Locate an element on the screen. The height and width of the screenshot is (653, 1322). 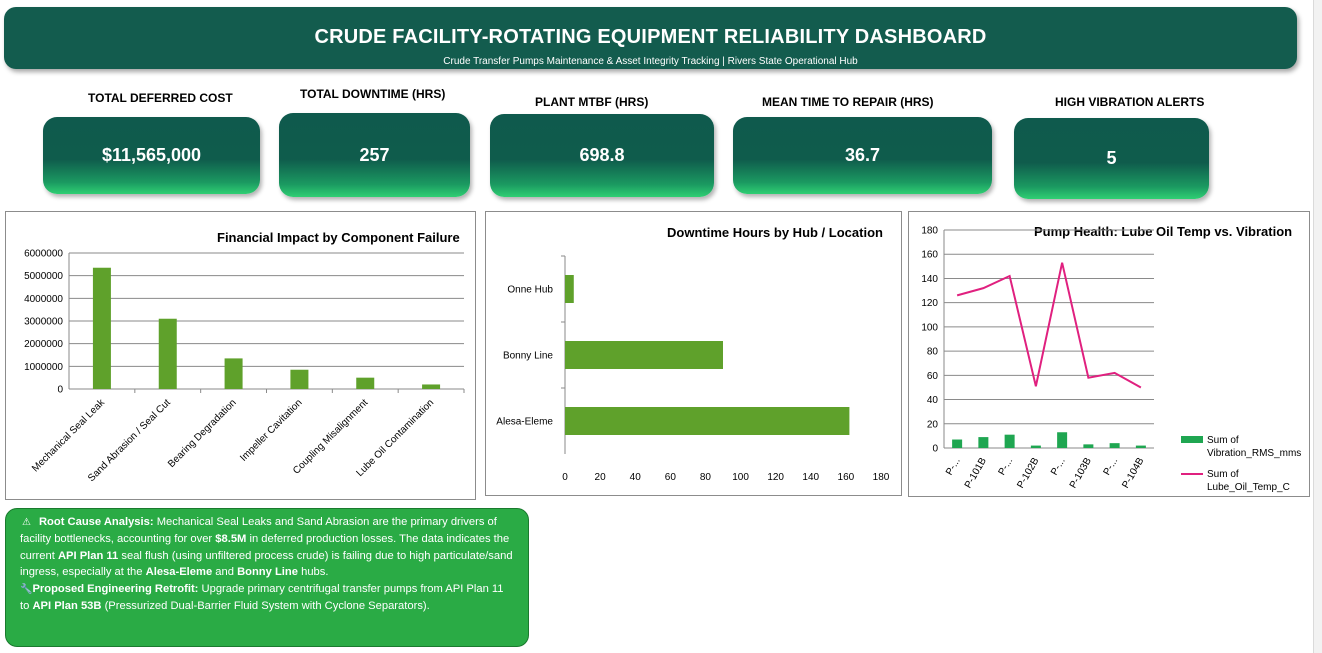
x-tick-label: 160 is located at coordinates (846, 477).